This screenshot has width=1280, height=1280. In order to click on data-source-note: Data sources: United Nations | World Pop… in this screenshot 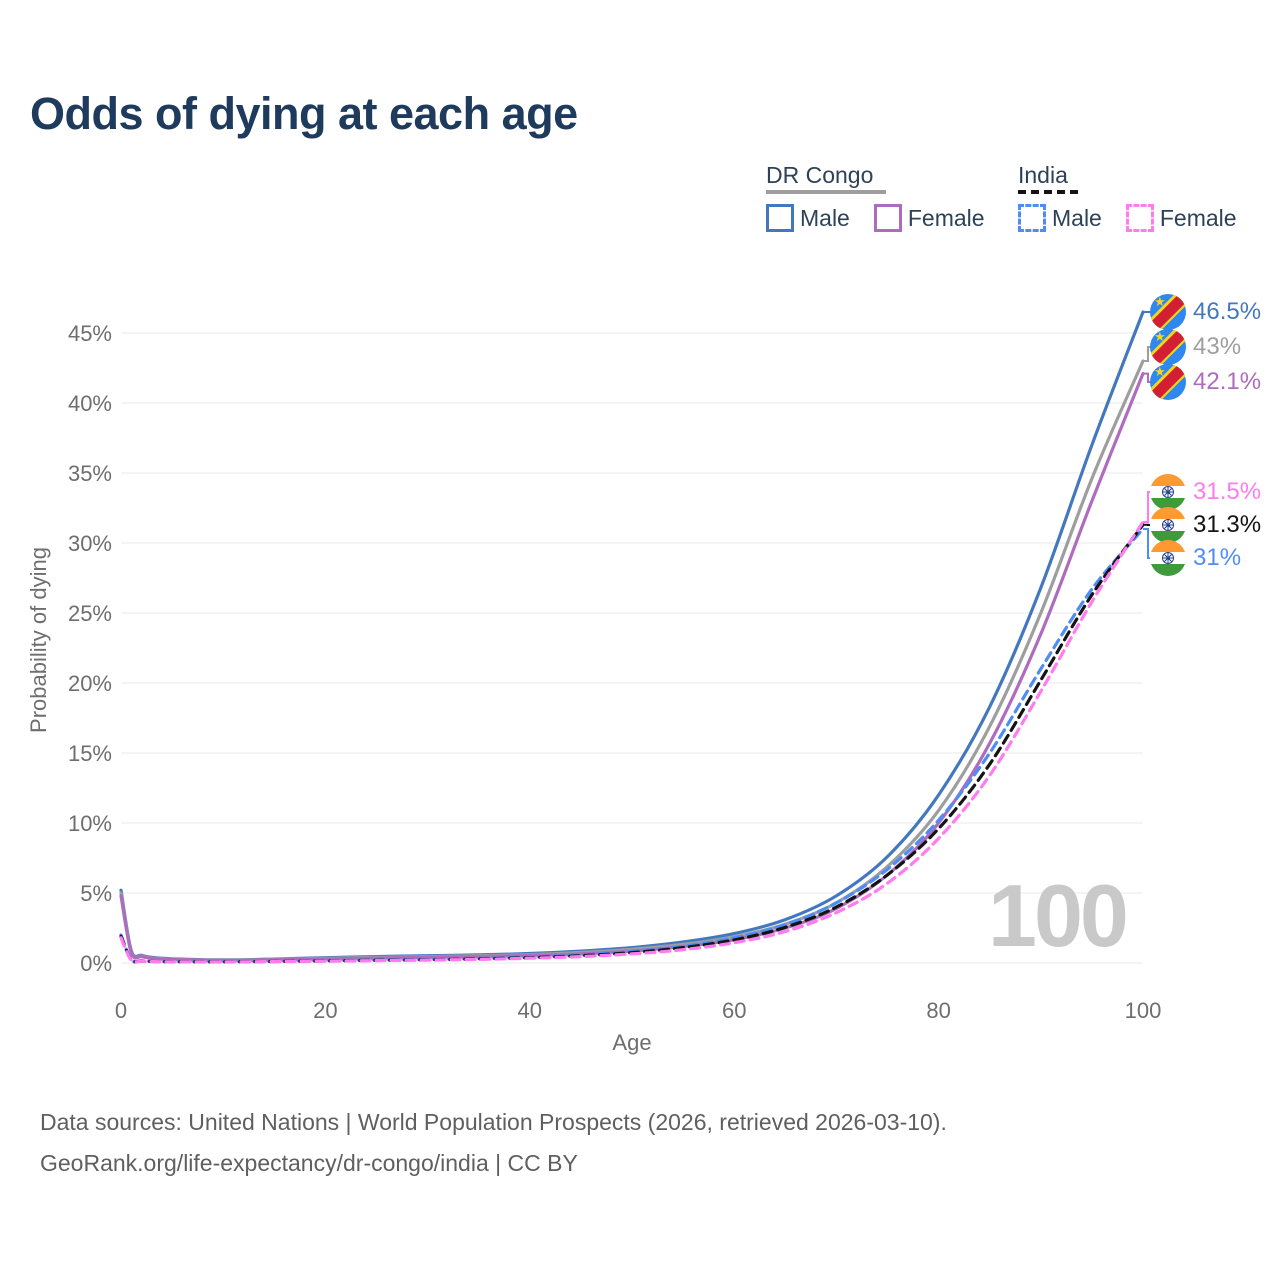, I will do `click(493, 1143)`.